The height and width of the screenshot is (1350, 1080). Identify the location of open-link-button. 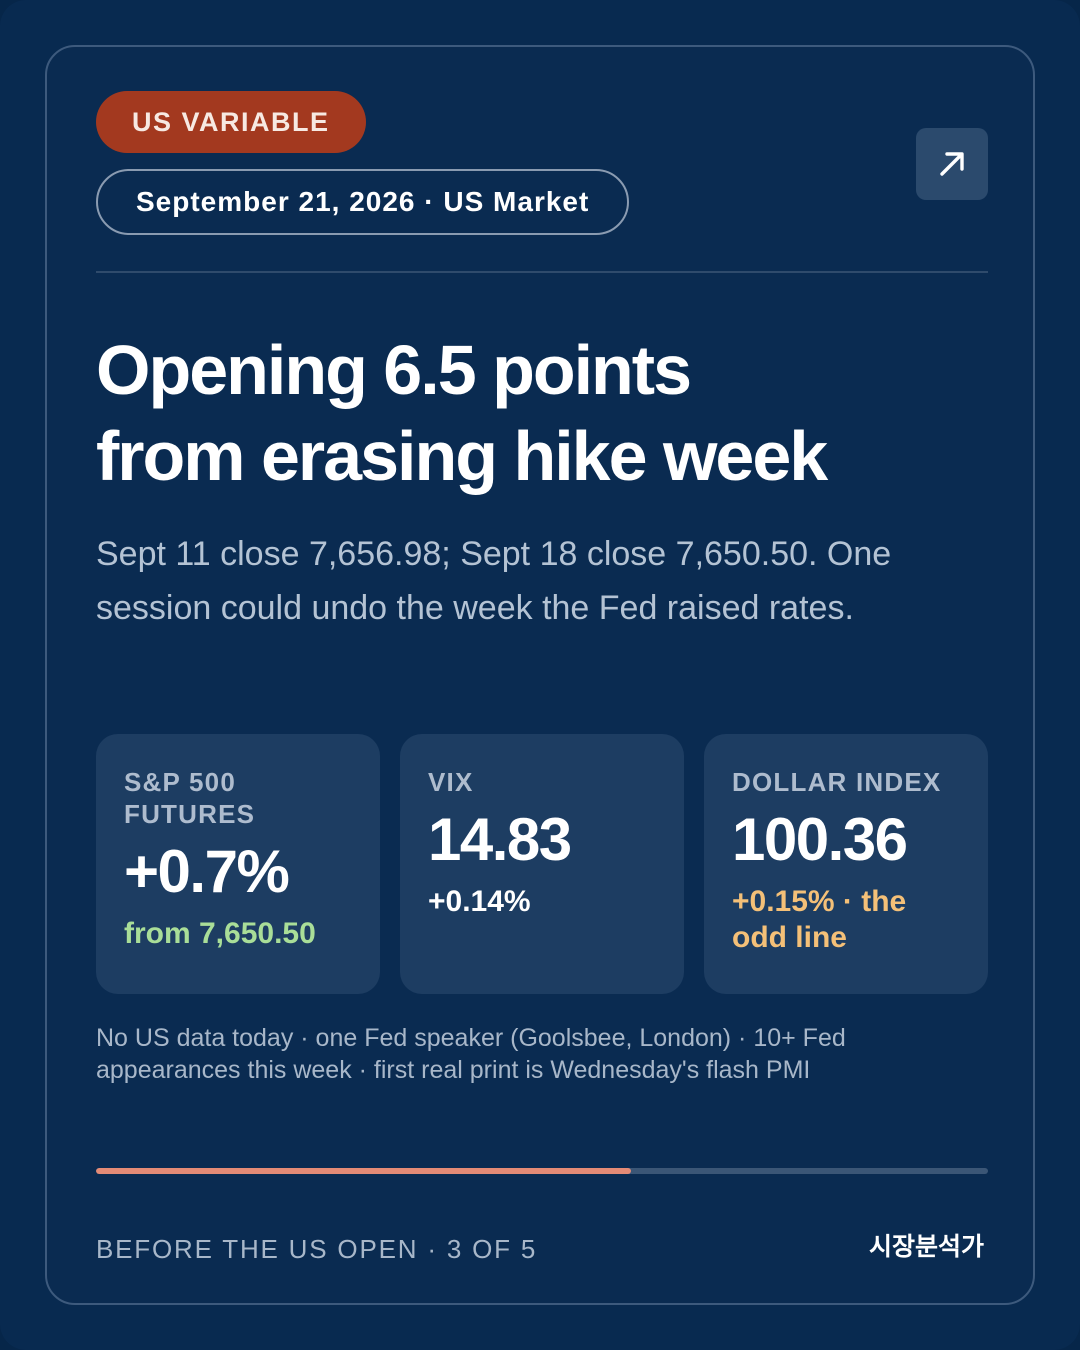
(952, 164).